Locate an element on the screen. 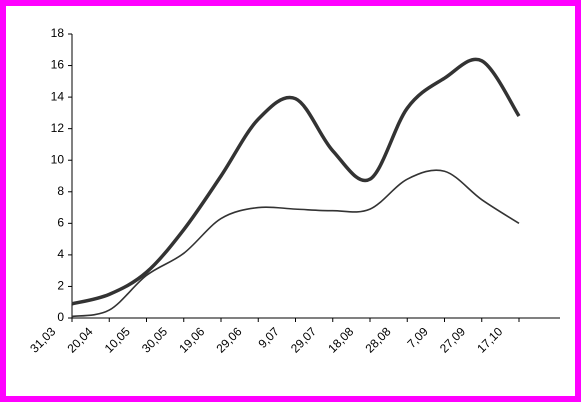  y-tick-label: 8 is located at coordinates (60, 191).